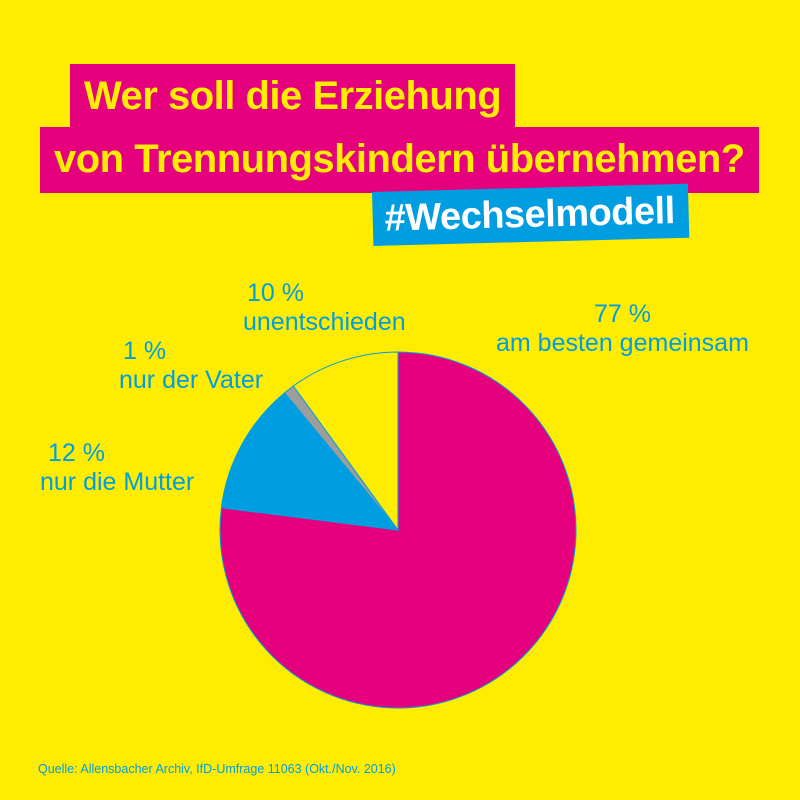 The width and height of the screenshot is (800, 800). I want to click on slice-percent-vater: 1 %, so click(145, 351).